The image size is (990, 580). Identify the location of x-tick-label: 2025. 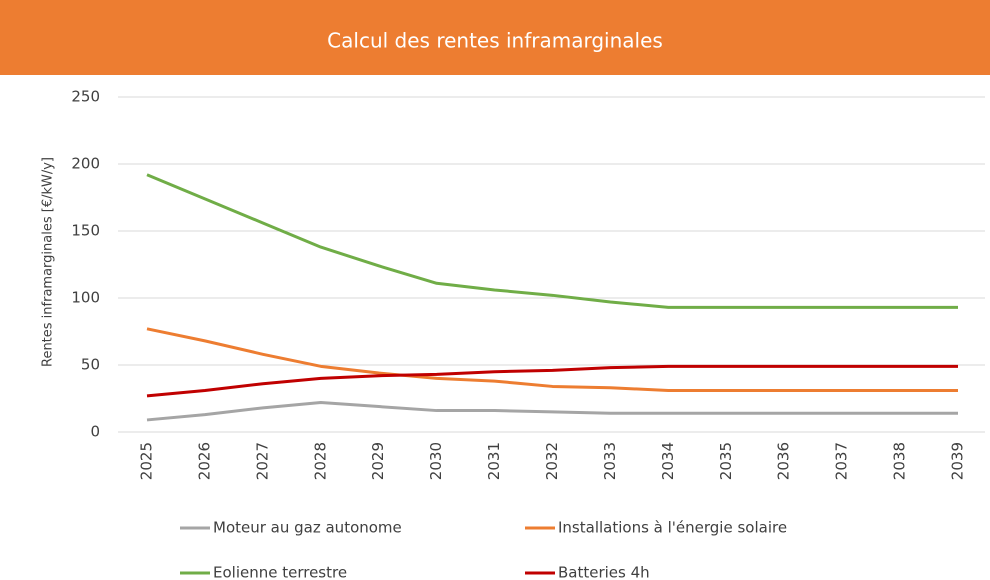
(147, 461).